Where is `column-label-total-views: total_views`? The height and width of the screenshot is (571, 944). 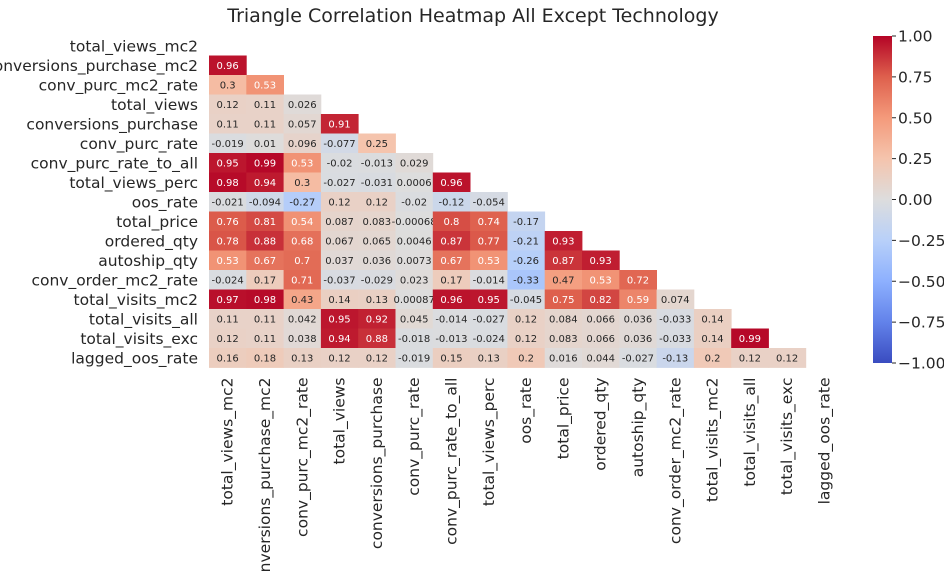
column-label-total-views: total_views is located at coordinates (340, 421).